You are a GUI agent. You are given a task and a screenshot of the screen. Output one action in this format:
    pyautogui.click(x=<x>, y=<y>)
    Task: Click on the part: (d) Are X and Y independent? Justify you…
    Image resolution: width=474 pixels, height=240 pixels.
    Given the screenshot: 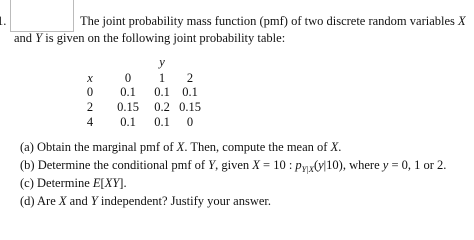 What is the action you would take?
    pyautogui.click(x=145, y=201)
    